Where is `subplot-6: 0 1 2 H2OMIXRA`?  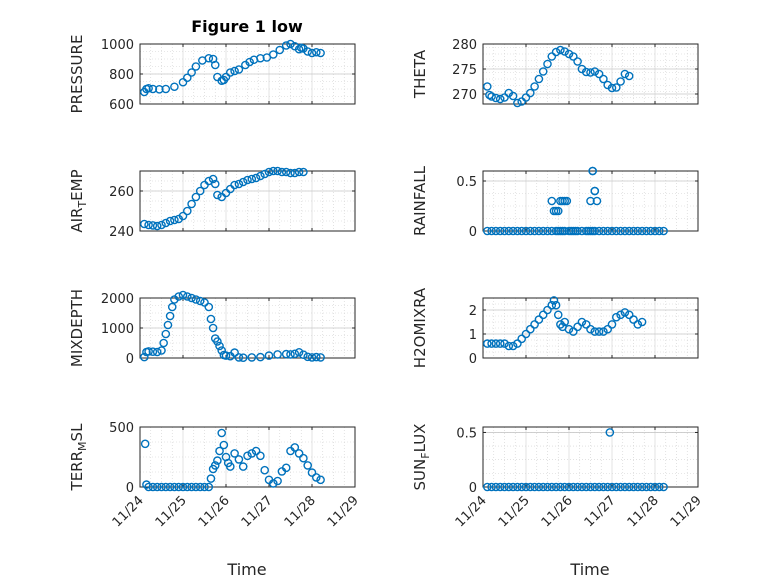 subplot-6: 0 1 2 H2OMIXRA is located at coordinates (555, 327).